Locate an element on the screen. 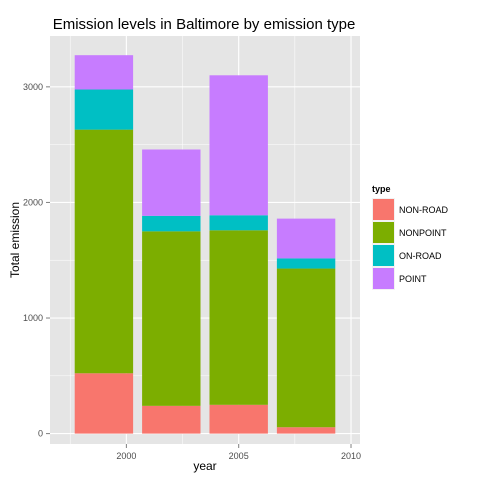 The image size is (480, 480). y-axis-title: Total emission is located at coordinates (15, 240).